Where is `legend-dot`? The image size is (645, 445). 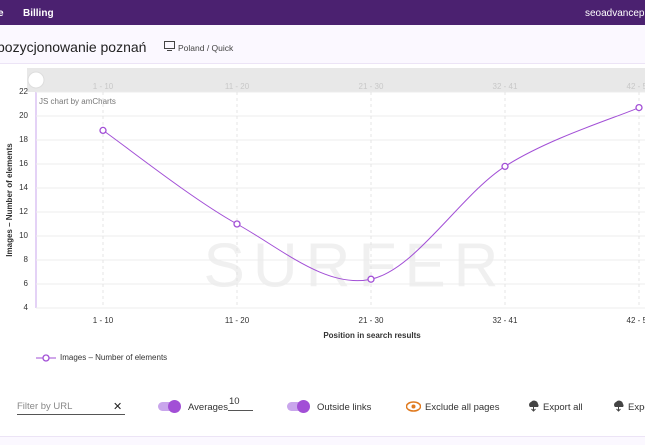
legend-dot is located at coordinates (46, 358).